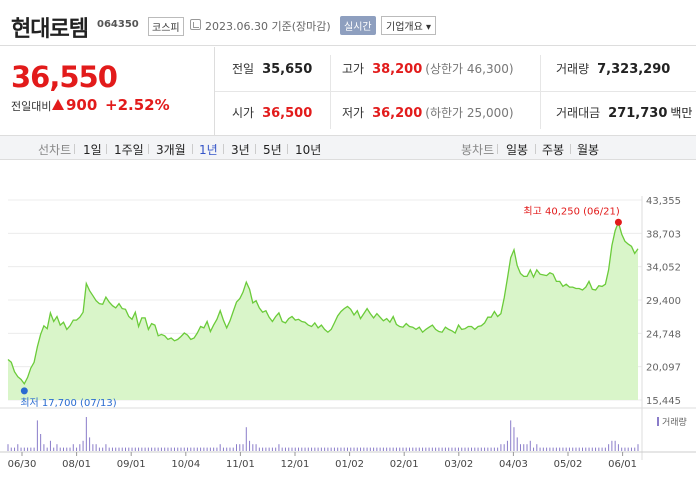  Describe the element at coordinates (674, 422) in the screenshot. I see `volume-label: 거래량` at that location.